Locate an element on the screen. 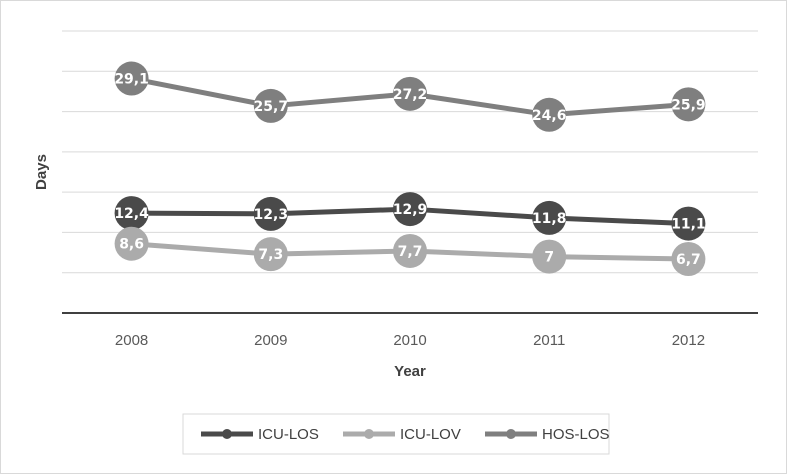 The image size is (787, 474). data-label: 6,7 is located at coordinates (688, 260).